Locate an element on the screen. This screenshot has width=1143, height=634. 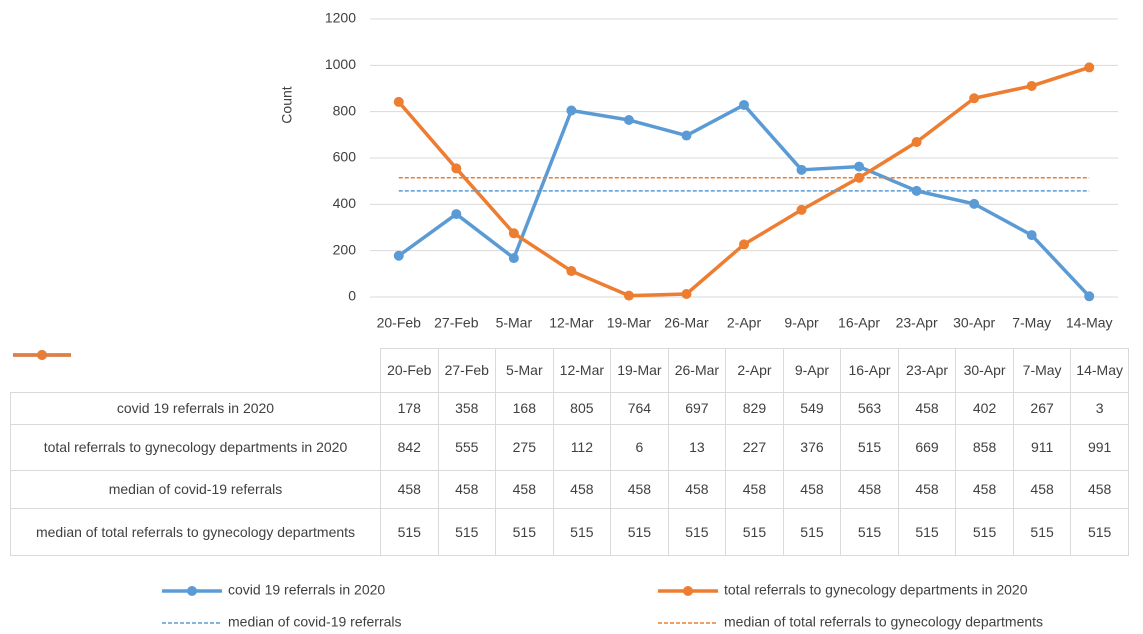
x-tick-label: 30-Apr is located at coordinates (974, 323).